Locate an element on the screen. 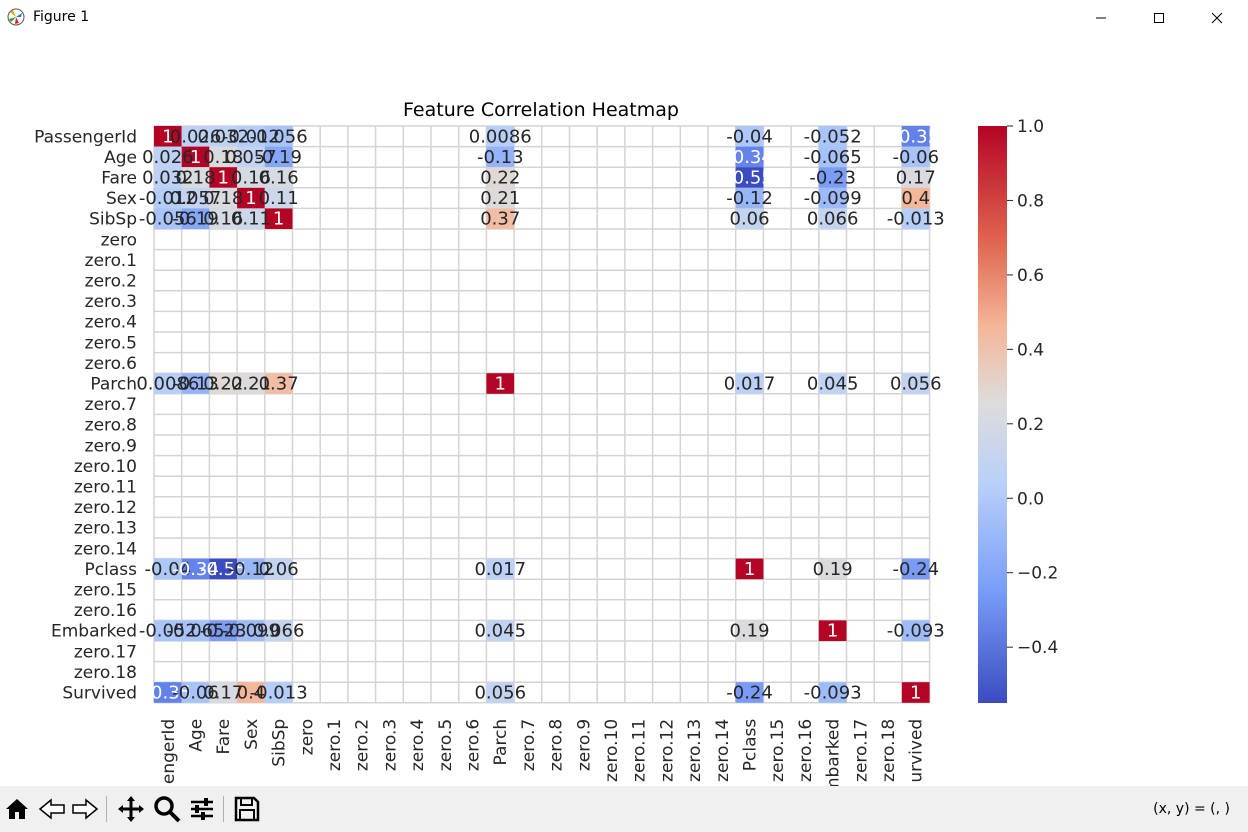 This screenshot has height=832, width=1248. x-tick-label: zero.14 is located at coordinates (723, 750).